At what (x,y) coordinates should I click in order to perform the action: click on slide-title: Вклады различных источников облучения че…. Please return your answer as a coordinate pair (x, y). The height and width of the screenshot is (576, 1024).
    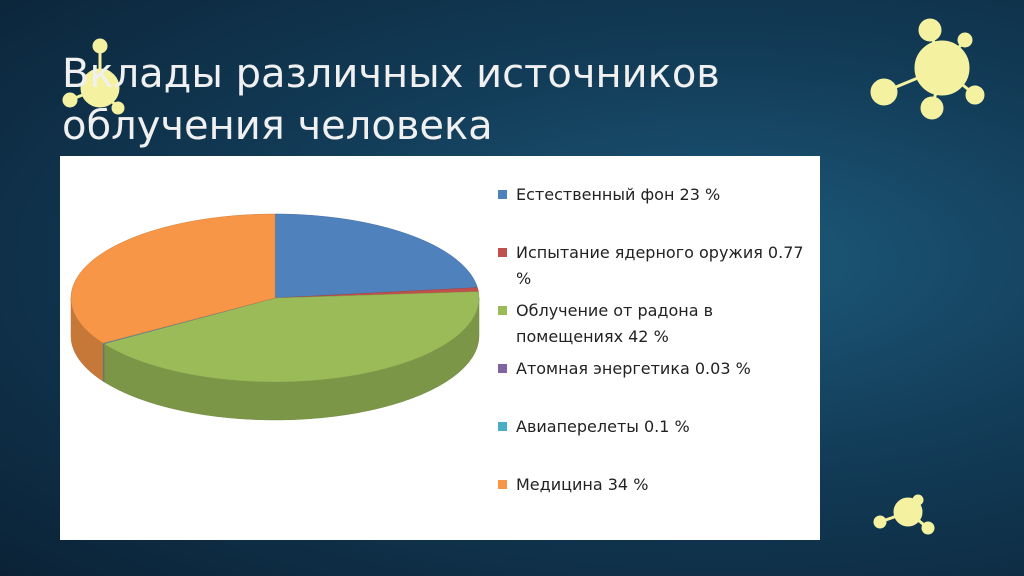
    Looking at the image, I should click on (391, 100).